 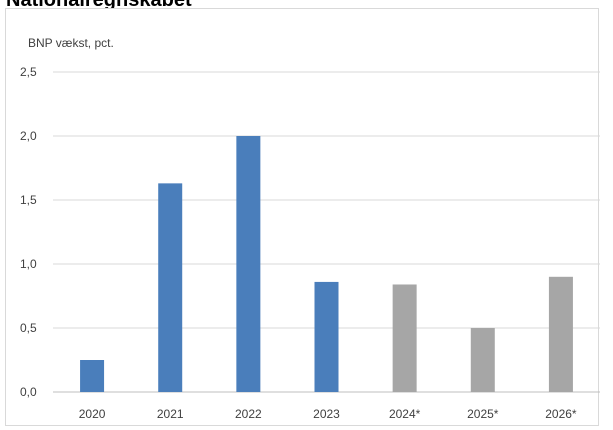 I want to click on y-tick-label: 2,0, so click(x=28, y=136).